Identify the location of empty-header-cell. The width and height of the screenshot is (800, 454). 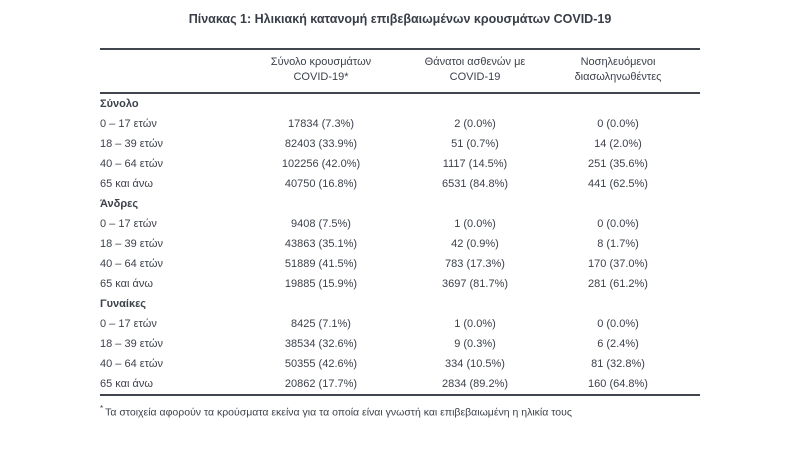
(164, 71).